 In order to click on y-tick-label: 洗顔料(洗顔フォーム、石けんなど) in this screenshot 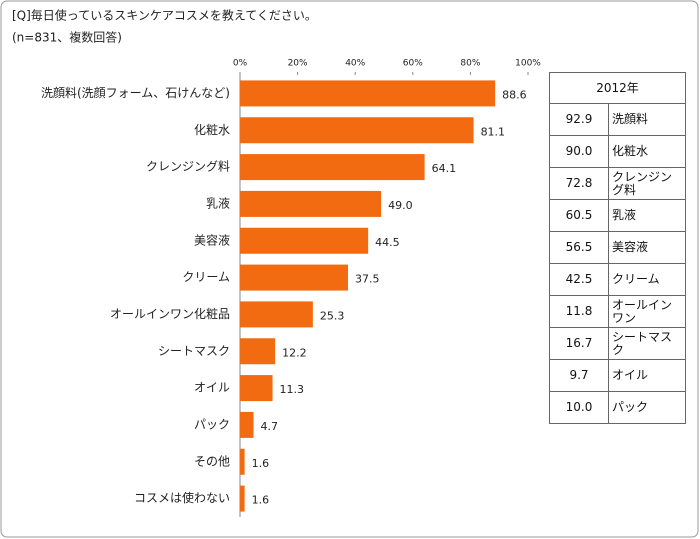, I will do `click(135, 92)`.